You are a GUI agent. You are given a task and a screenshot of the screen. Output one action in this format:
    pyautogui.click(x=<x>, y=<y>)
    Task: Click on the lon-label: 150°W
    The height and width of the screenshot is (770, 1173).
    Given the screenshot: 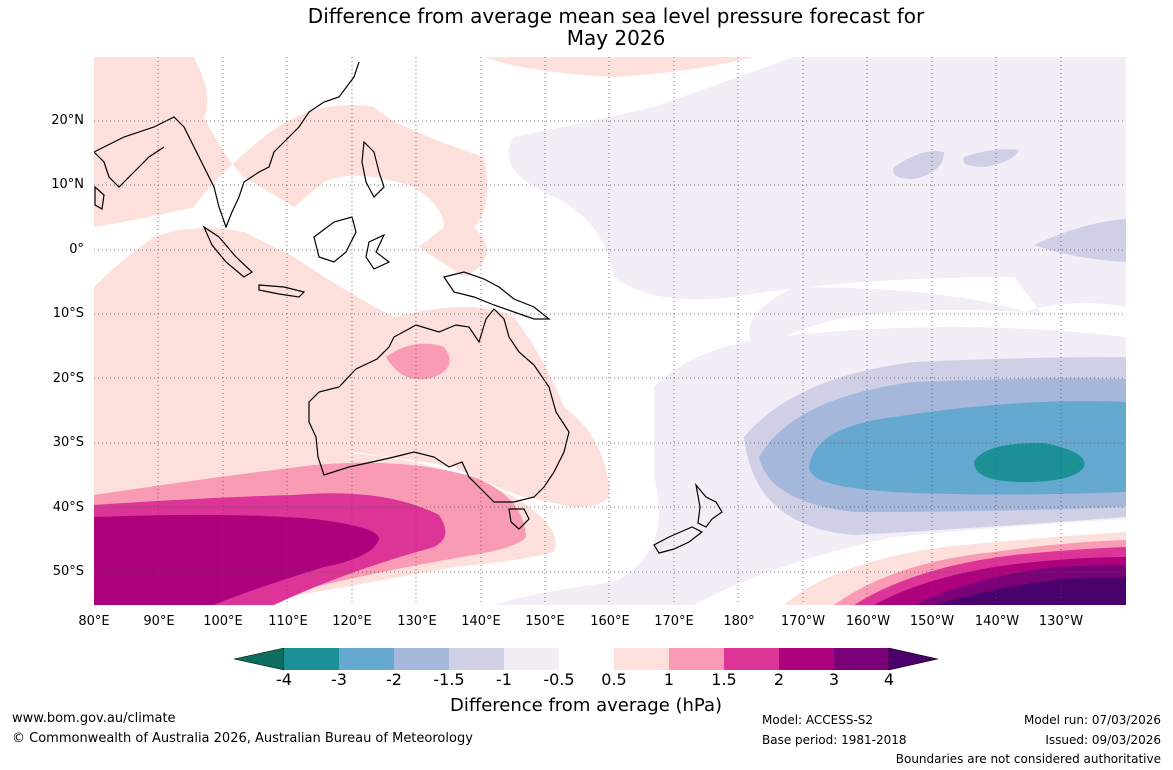 What is the action you would take?
    pyautogui.click(x=932, y=621)
    